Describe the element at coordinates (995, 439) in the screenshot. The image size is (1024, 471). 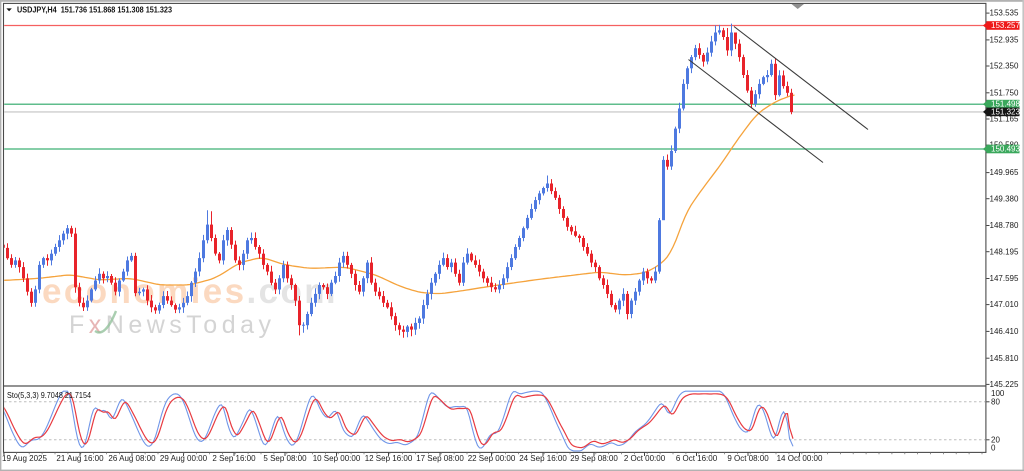
I see `svg-text: 20` at that location.